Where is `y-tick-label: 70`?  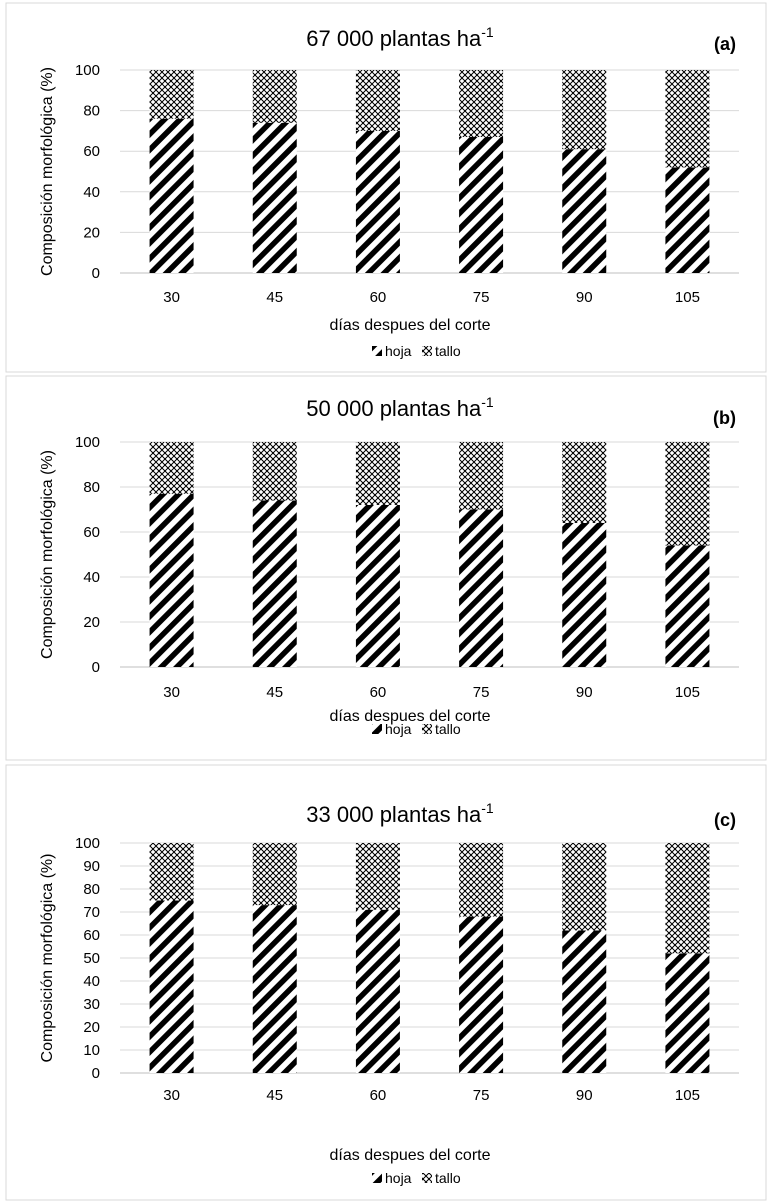
y-tick-label: 70 is located at coordinates (91, 912).